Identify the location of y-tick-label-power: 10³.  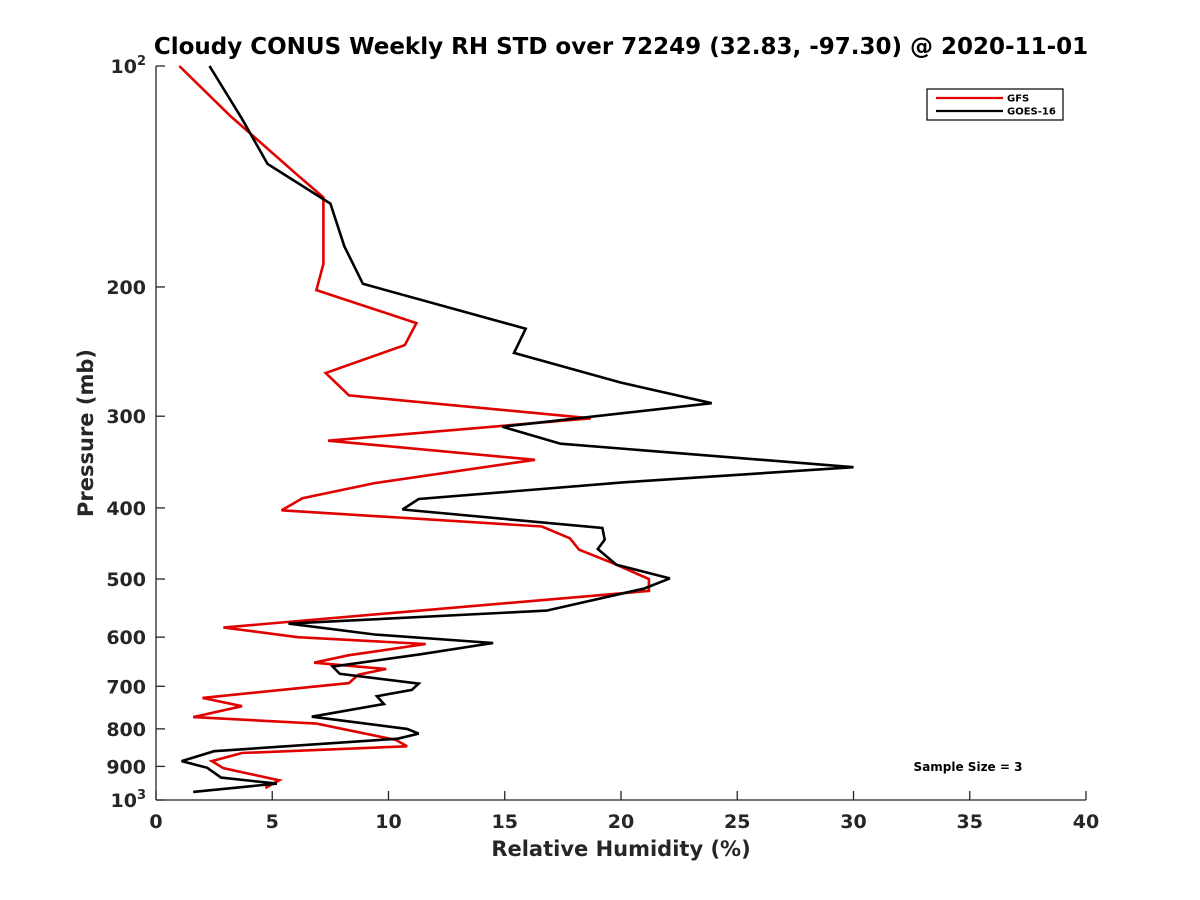
(129, 800).